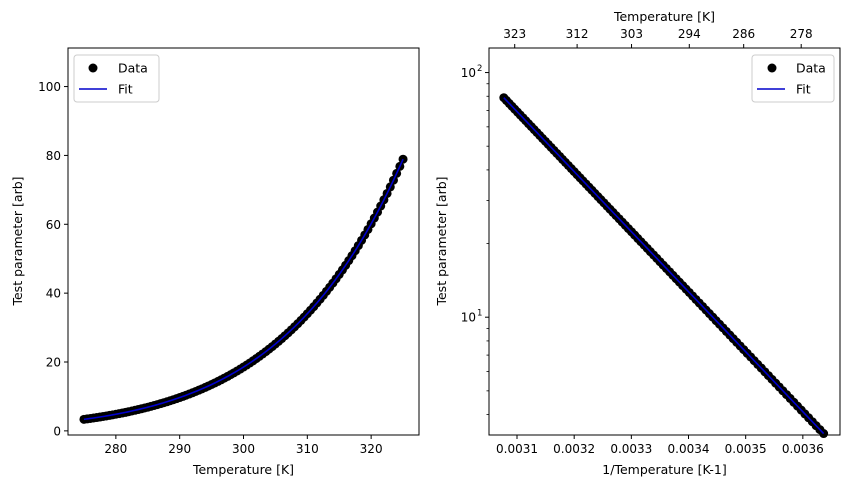 The image size is (851, 488). I want to click on right-x-tick-label: 0.0032, so click(574, 449).